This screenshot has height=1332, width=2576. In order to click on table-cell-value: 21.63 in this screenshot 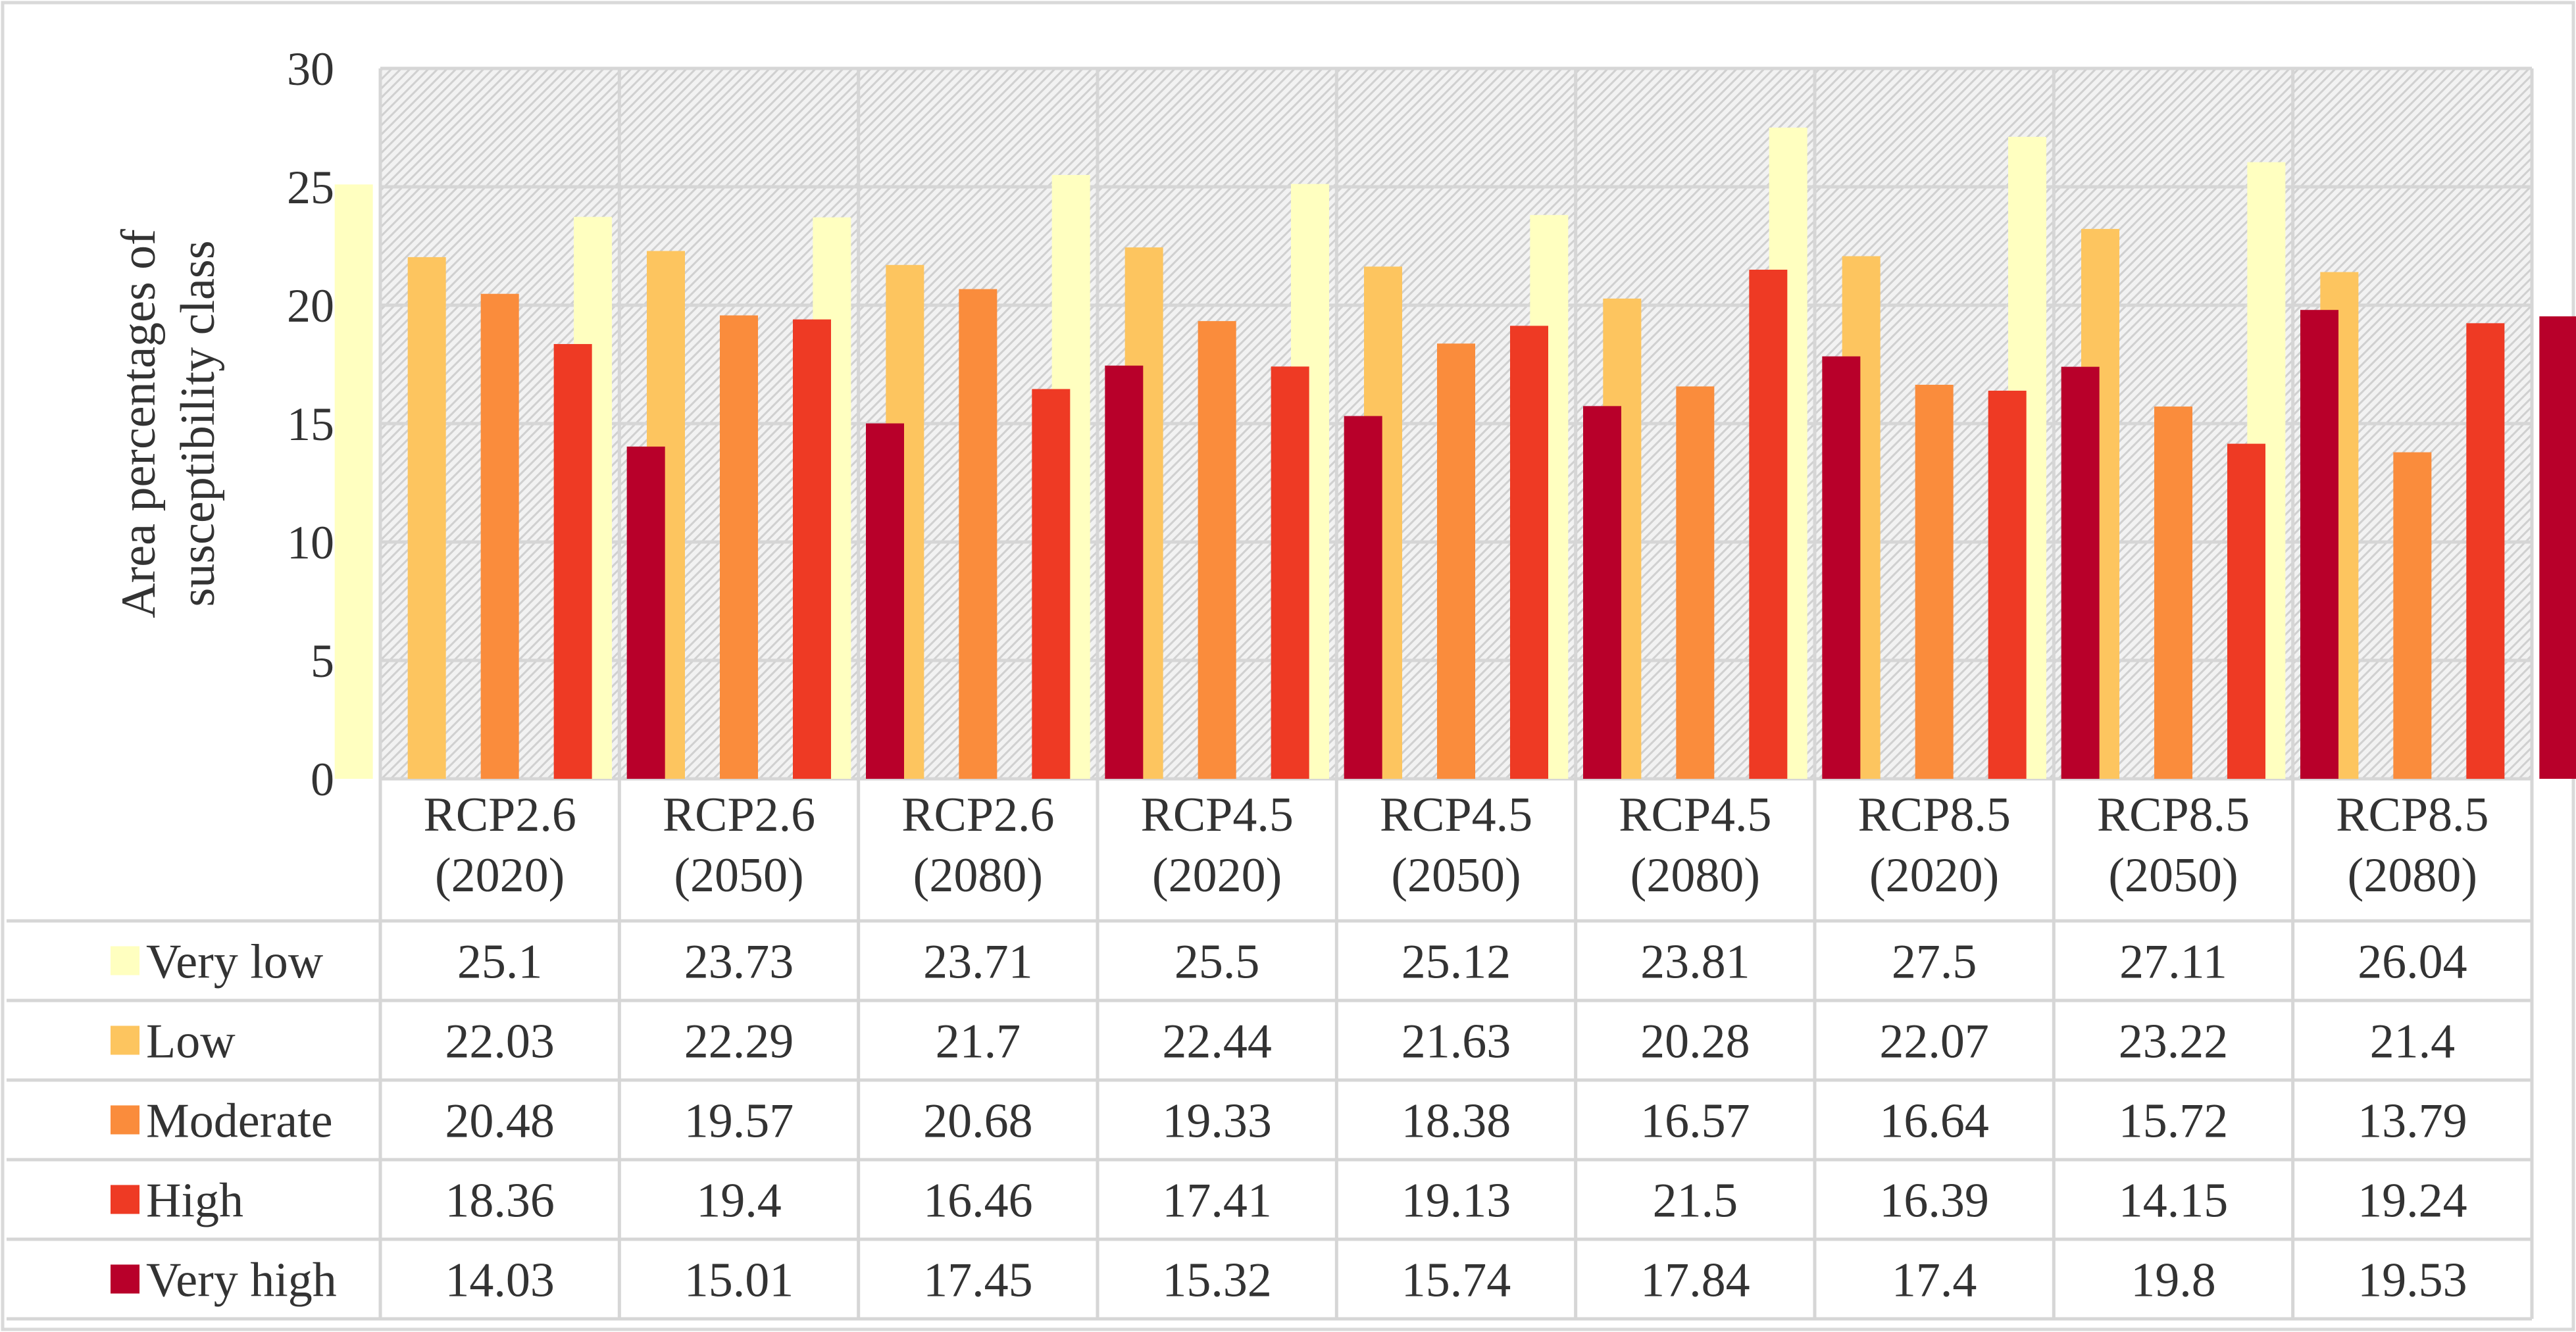, I will do `click(1456, 1042)`.